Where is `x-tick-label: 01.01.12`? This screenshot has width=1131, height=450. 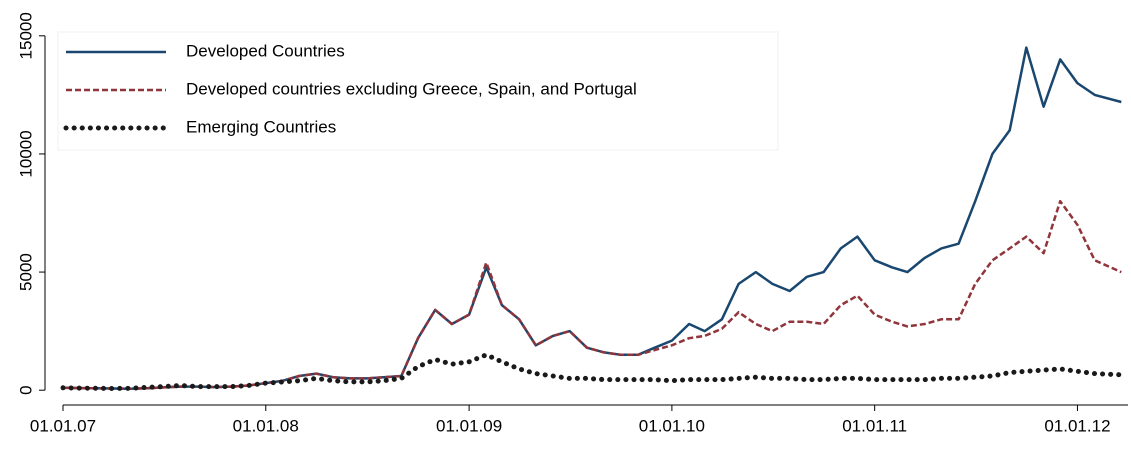 x-tick-label: 01.01.12 is located at coordinates (1077, 425).